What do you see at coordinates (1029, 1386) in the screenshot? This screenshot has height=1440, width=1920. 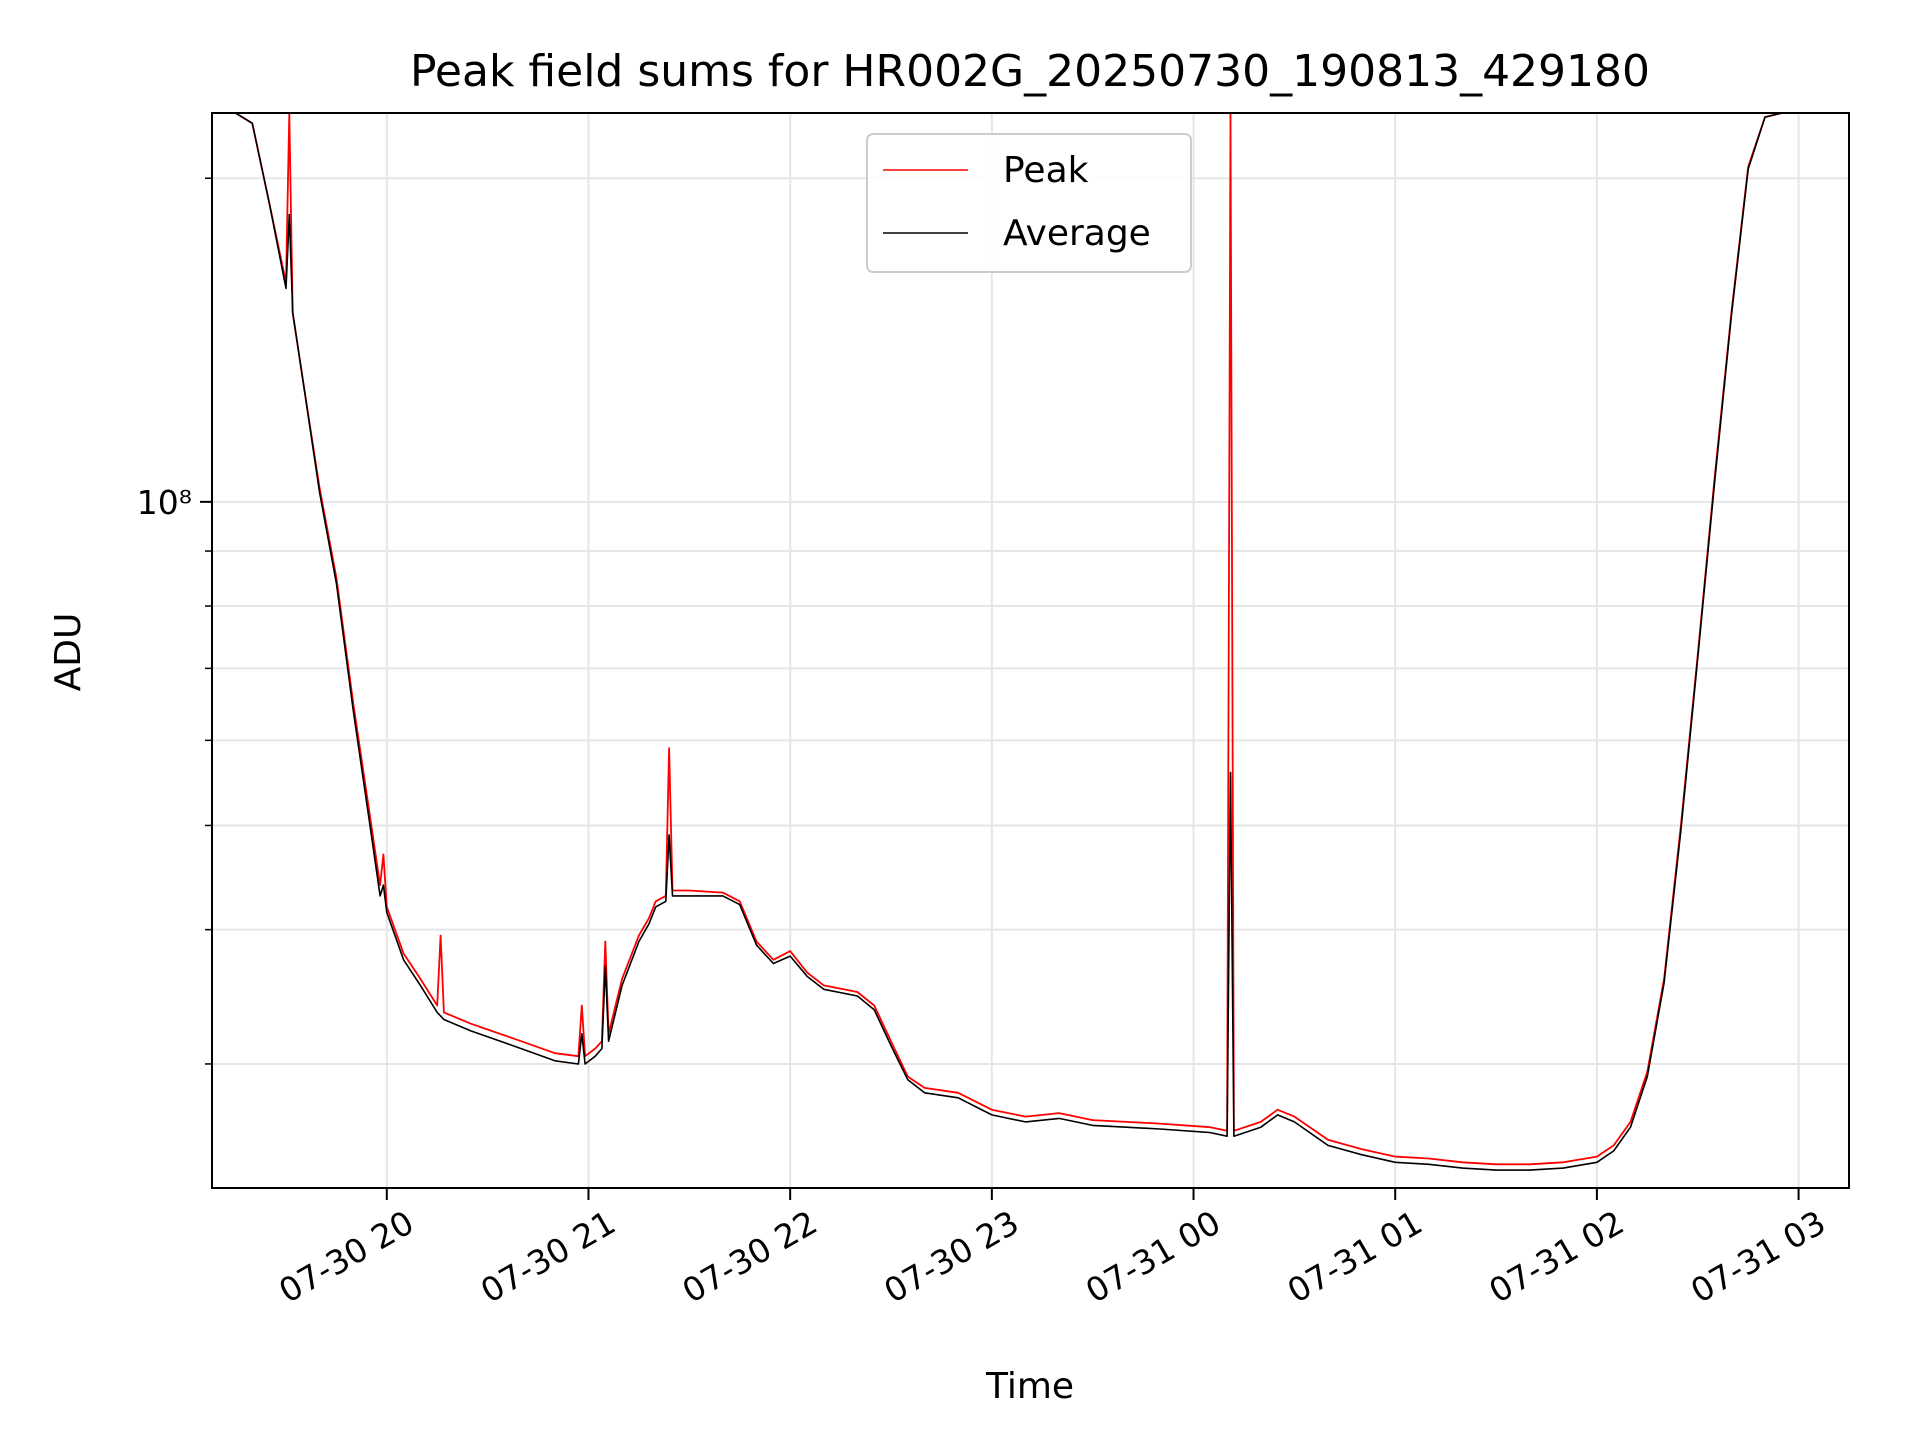 I see `x-axis-label: Time` at bounding box center [1029, 1386].